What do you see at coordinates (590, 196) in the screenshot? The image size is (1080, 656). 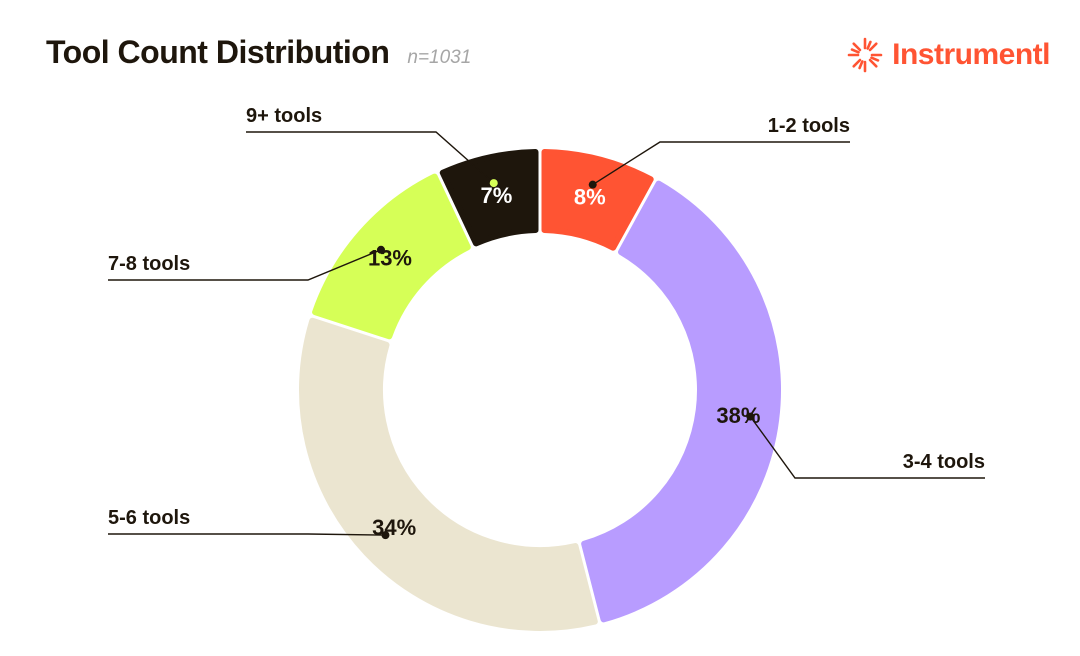 I see `slice-percent-label: 8%` at bounding box center [590, 196].